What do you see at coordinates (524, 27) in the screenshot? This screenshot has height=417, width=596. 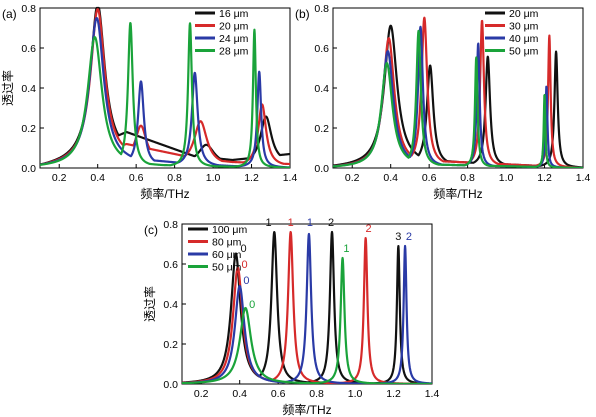 I see `legend-label: 30 μm` at bounding box center [524, 27].